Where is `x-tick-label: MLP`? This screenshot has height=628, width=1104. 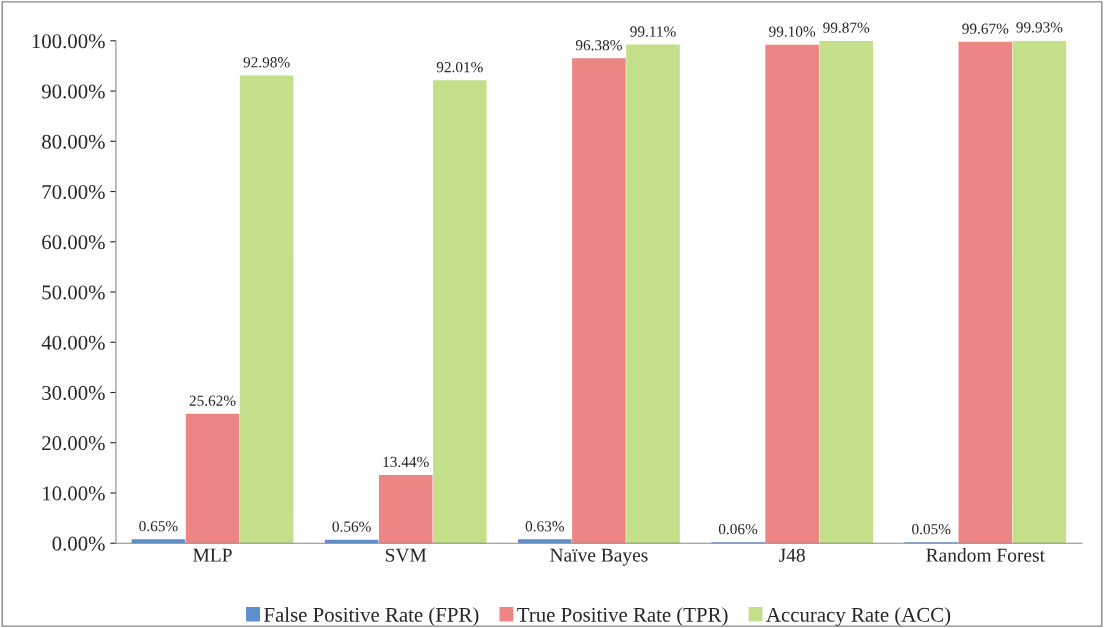
x-tick-label: MLP is located at coordinates (212, 555).